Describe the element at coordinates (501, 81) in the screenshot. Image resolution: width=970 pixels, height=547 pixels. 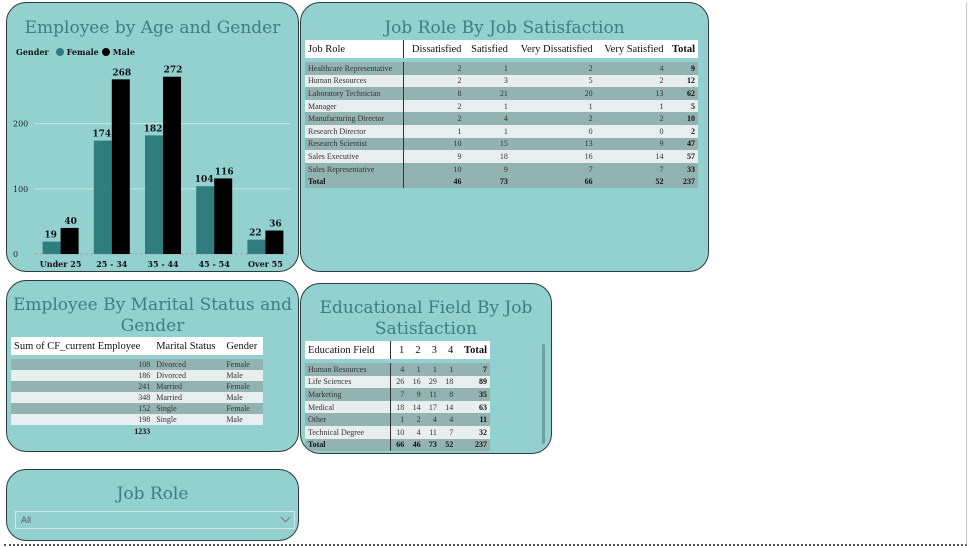
I see `table-row: Human Resources 2 3 5 2 12` at that location.